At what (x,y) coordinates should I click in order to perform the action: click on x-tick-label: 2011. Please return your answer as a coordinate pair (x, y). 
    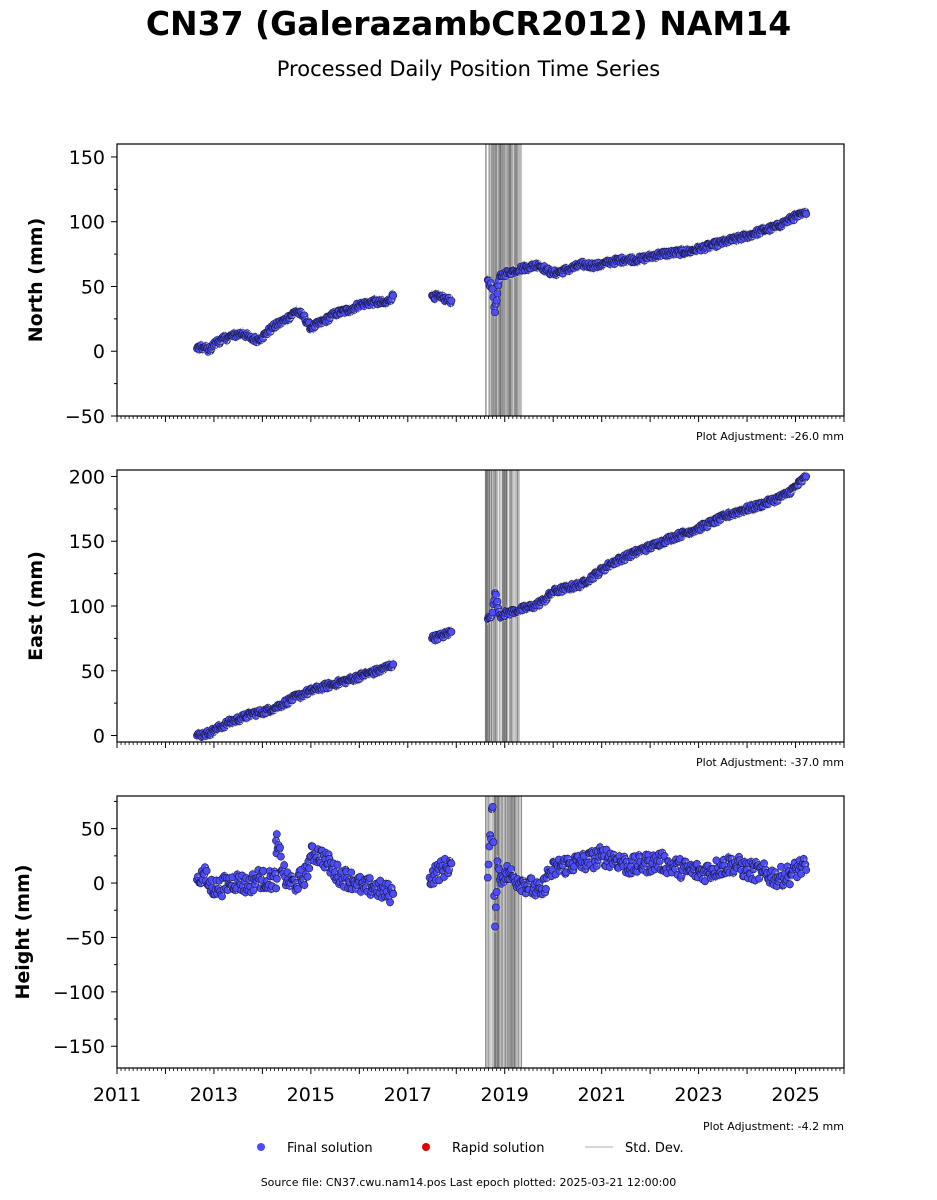
    Looking at the image, I should click on (117, 1095).